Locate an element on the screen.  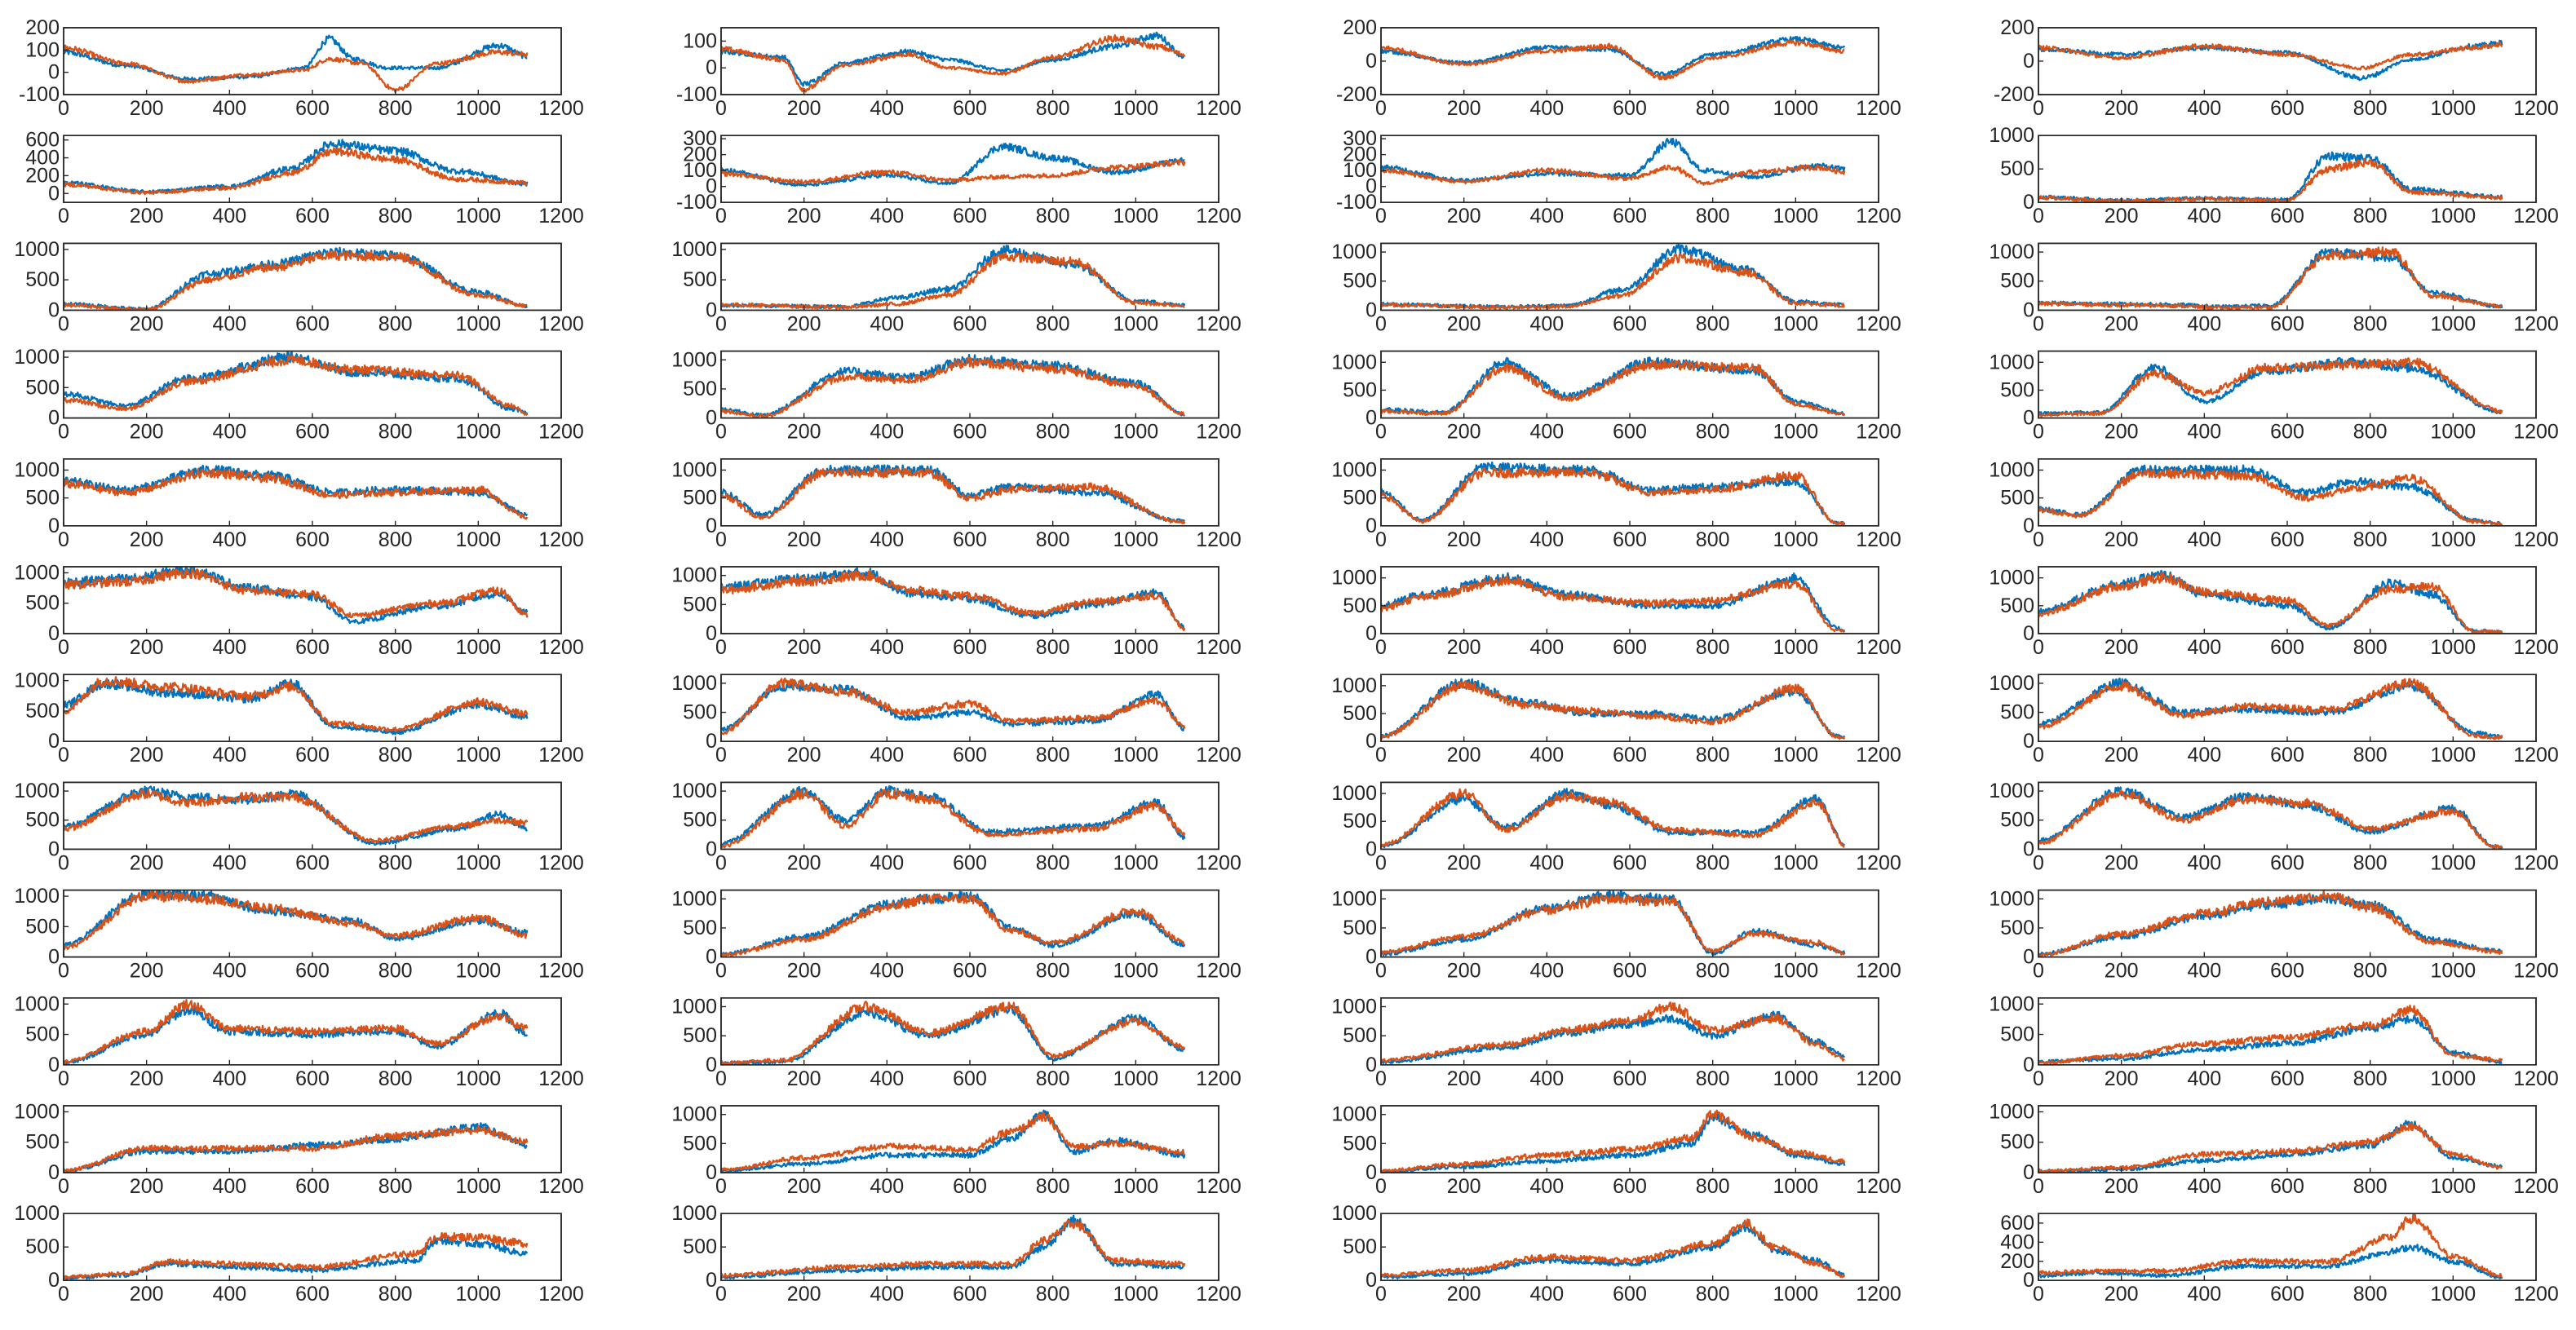
subplot-30: 0 200 400 600 800 1000 1200 0 500 1000 is located at coordinates (956, 827).